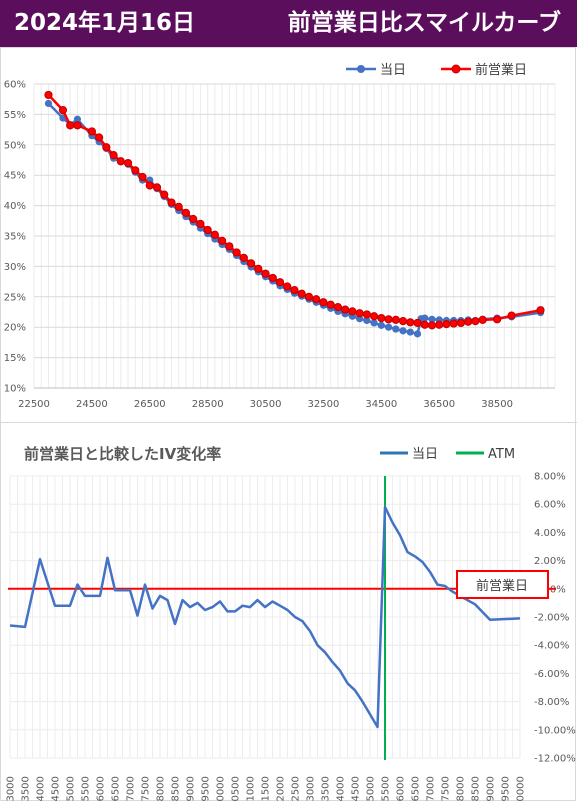 This screenshot has width=577, height=802. I want to click on legend2-today-label: 当日, so click(425, 454).